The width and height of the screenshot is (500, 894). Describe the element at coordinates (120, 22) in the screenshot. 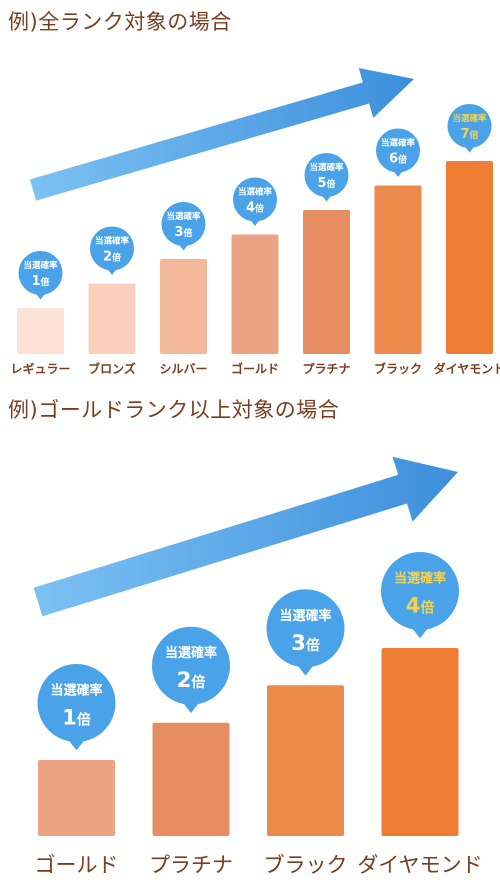

I see `chart-title: 例)全ランク対象の場合` at that location.